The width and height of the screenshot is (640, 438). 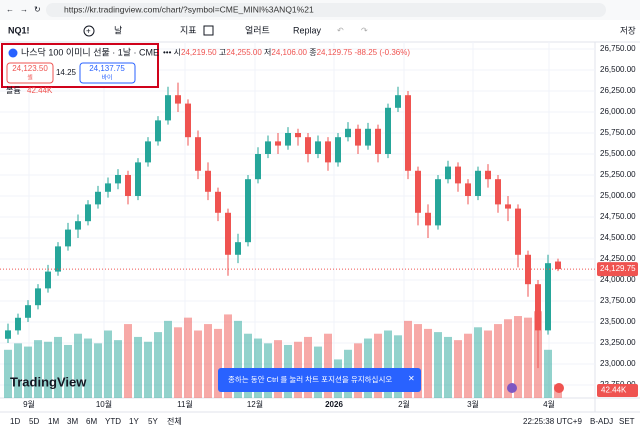 What do you see at coordinates (382, 52) in the screenshot?
I see `change: -88.25 (-0.36%)` at bounding box center [382, 52].